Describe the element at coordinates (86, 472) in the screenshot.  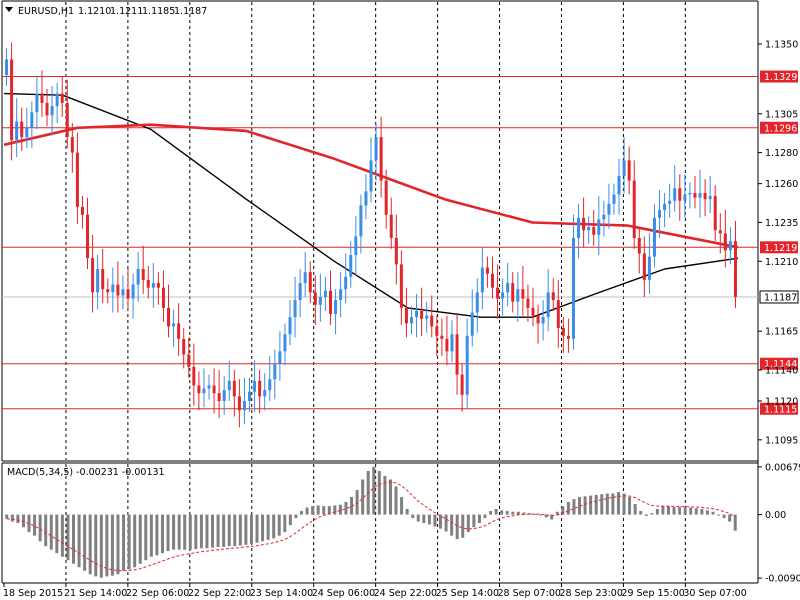
I see `macd-title: MACD(5,34,5) -0.00231 -0.00131` at that location.